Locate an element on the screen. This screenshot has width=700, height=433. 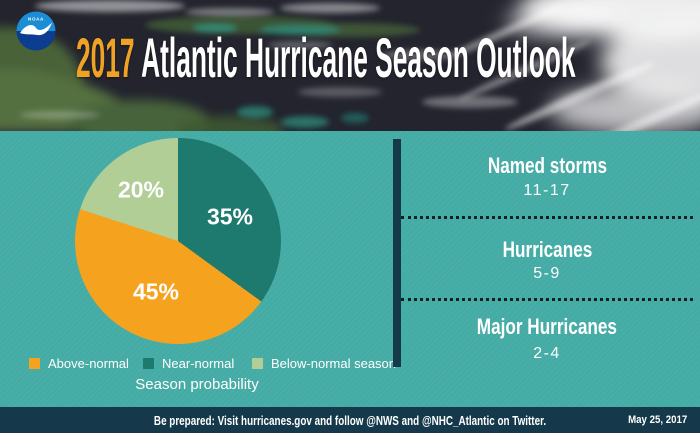
legend-item-near-normal: Near-normal is located at coordinates (188, 363).